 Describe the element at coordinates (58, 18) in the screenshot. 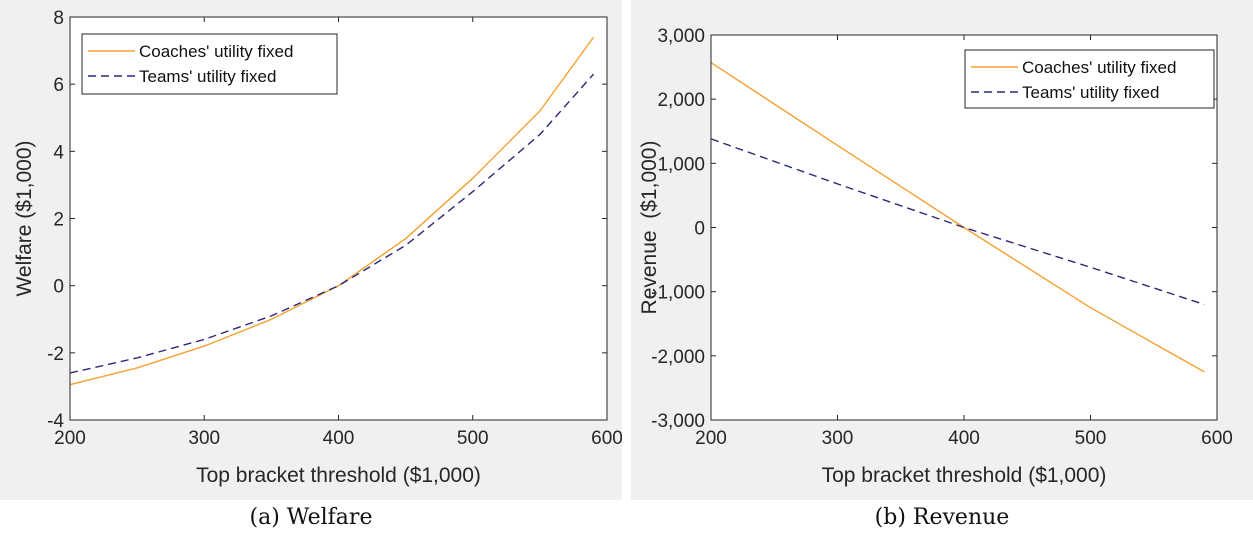

I see `y-tick-label: 8` at that location.